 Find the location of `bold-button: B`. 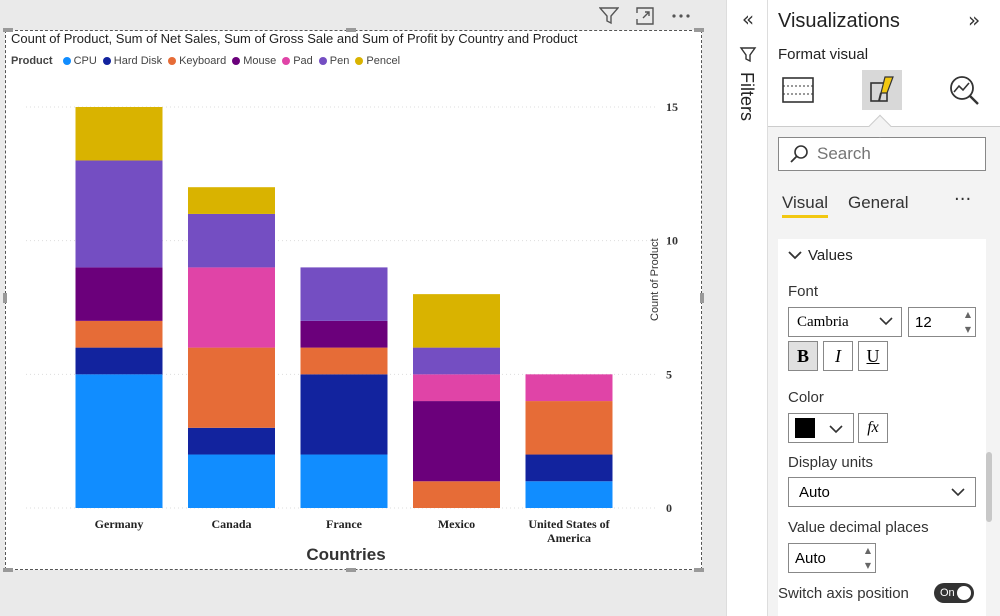

bold-button: B is located at coordinates (803, 356).